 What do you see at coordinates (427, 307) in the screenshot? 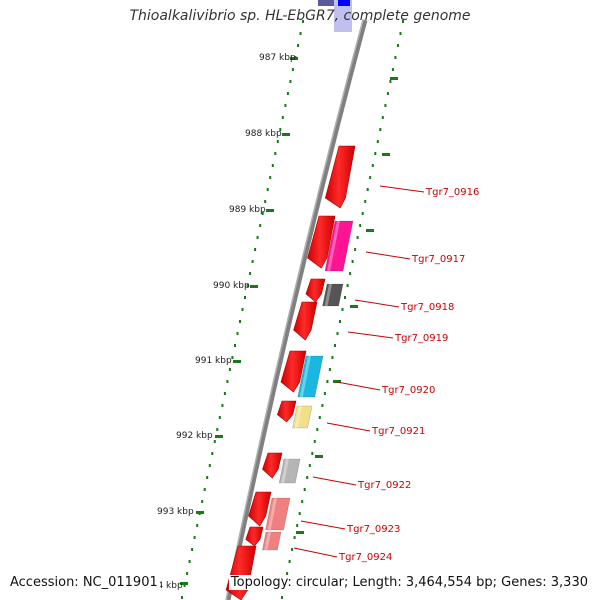
I see `gene-label: Tgr7_0918` at bounding box center [427, 307].